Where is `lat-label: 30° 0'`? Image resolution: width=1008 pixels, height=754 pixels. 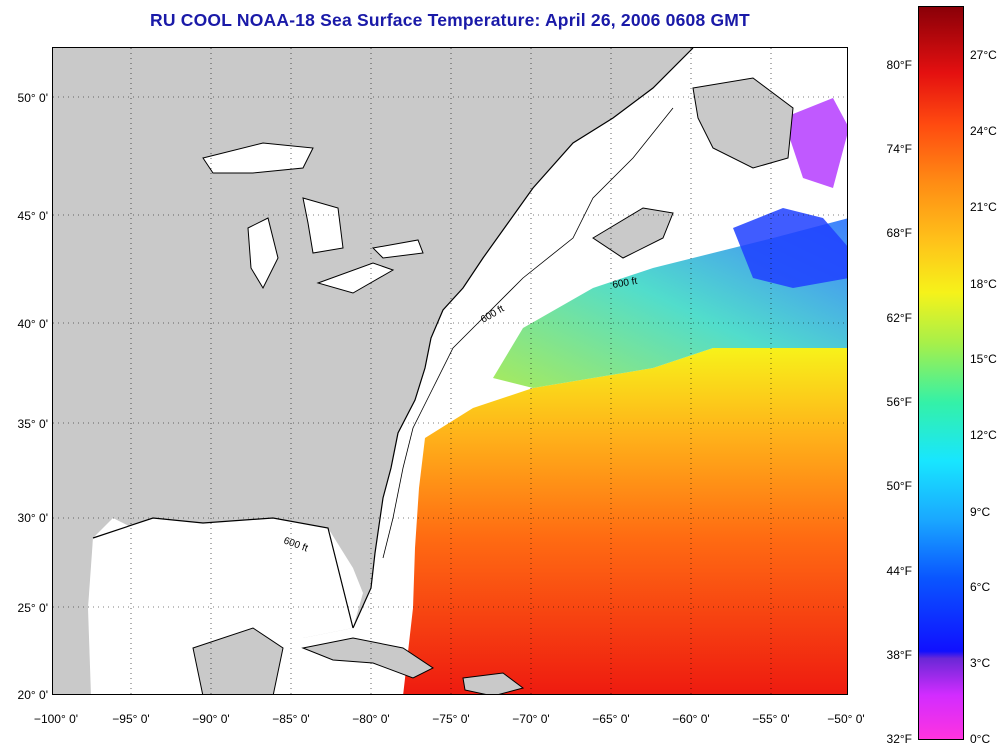
lat-label: 30° 0' is located at coordinates (32, 518).